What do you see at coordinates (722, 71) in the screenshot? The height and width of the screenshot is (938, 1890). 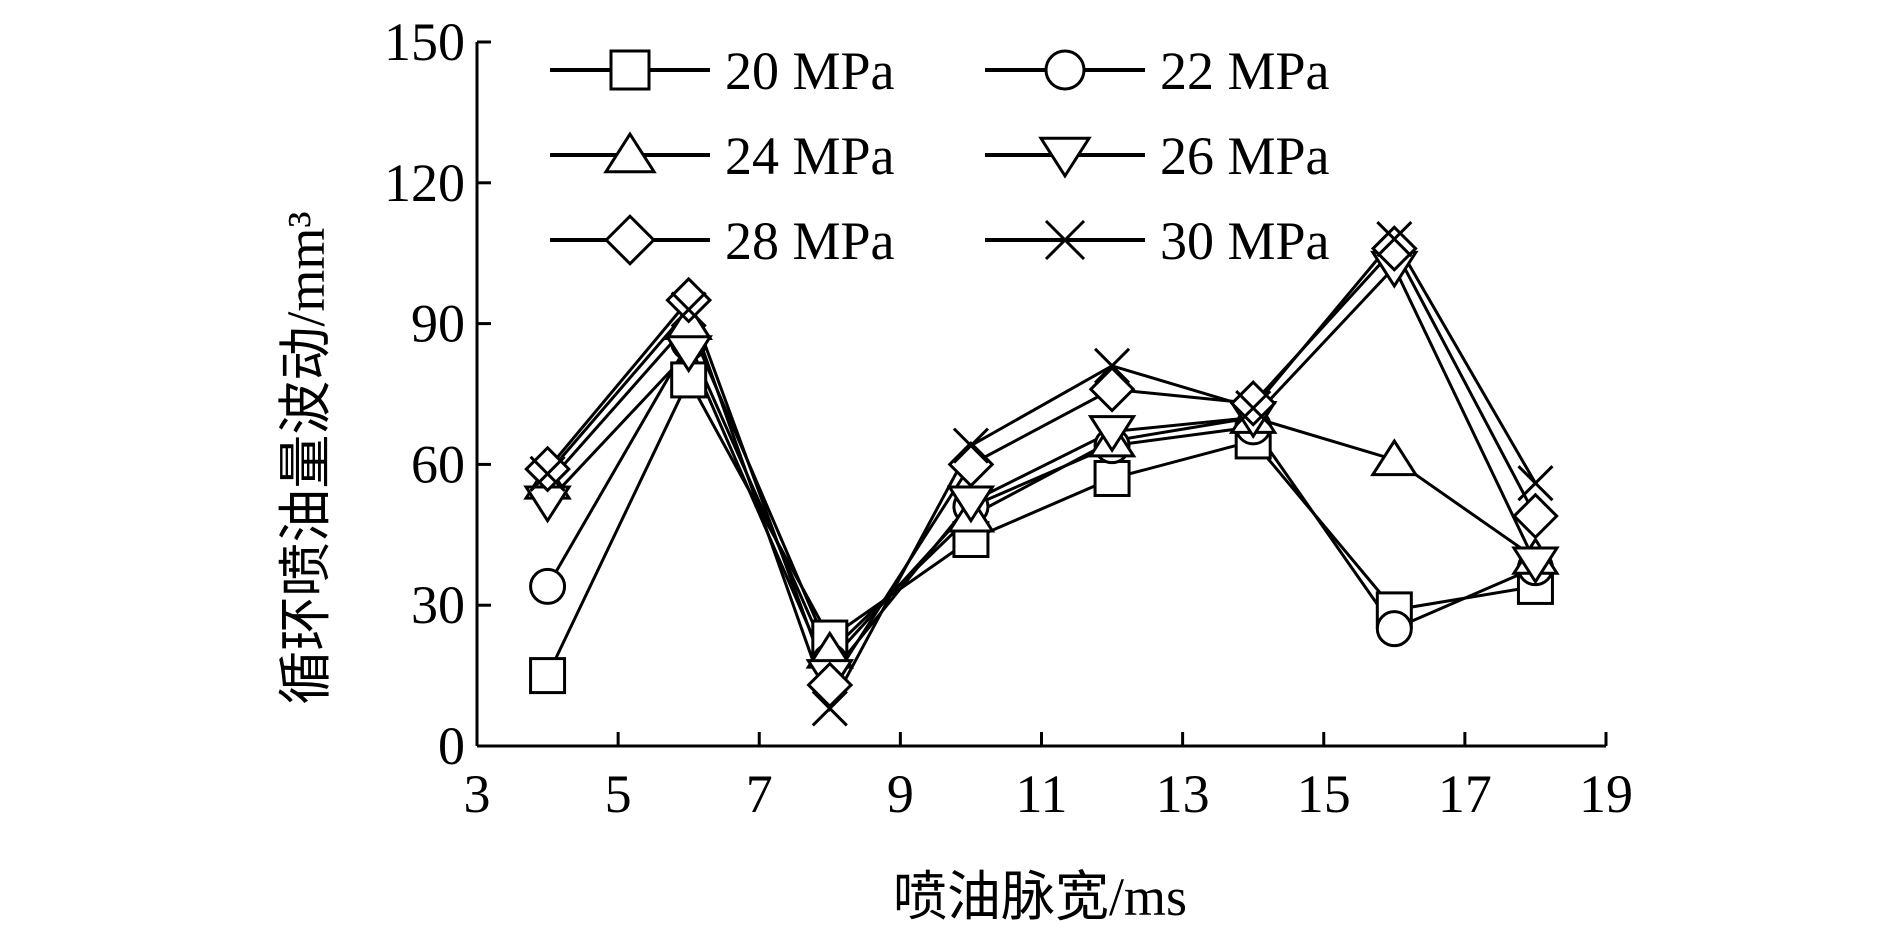 I see `legend-item: 20 MPa` at bounding box center [722, 71].